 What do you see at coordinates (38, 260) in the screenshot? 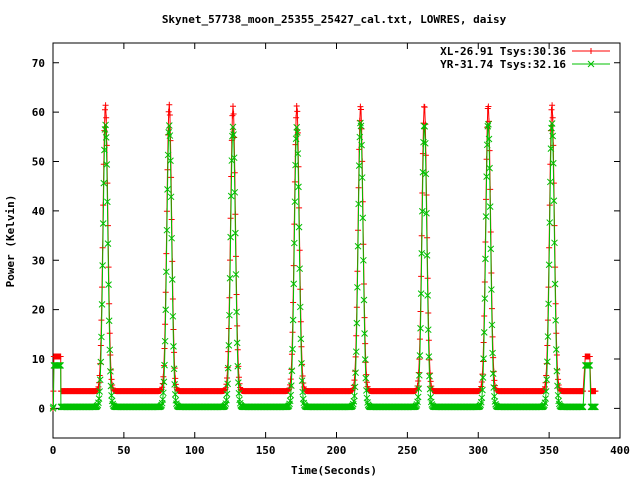
I see `y-tick-label: 30` at bounding box center [38, 260].